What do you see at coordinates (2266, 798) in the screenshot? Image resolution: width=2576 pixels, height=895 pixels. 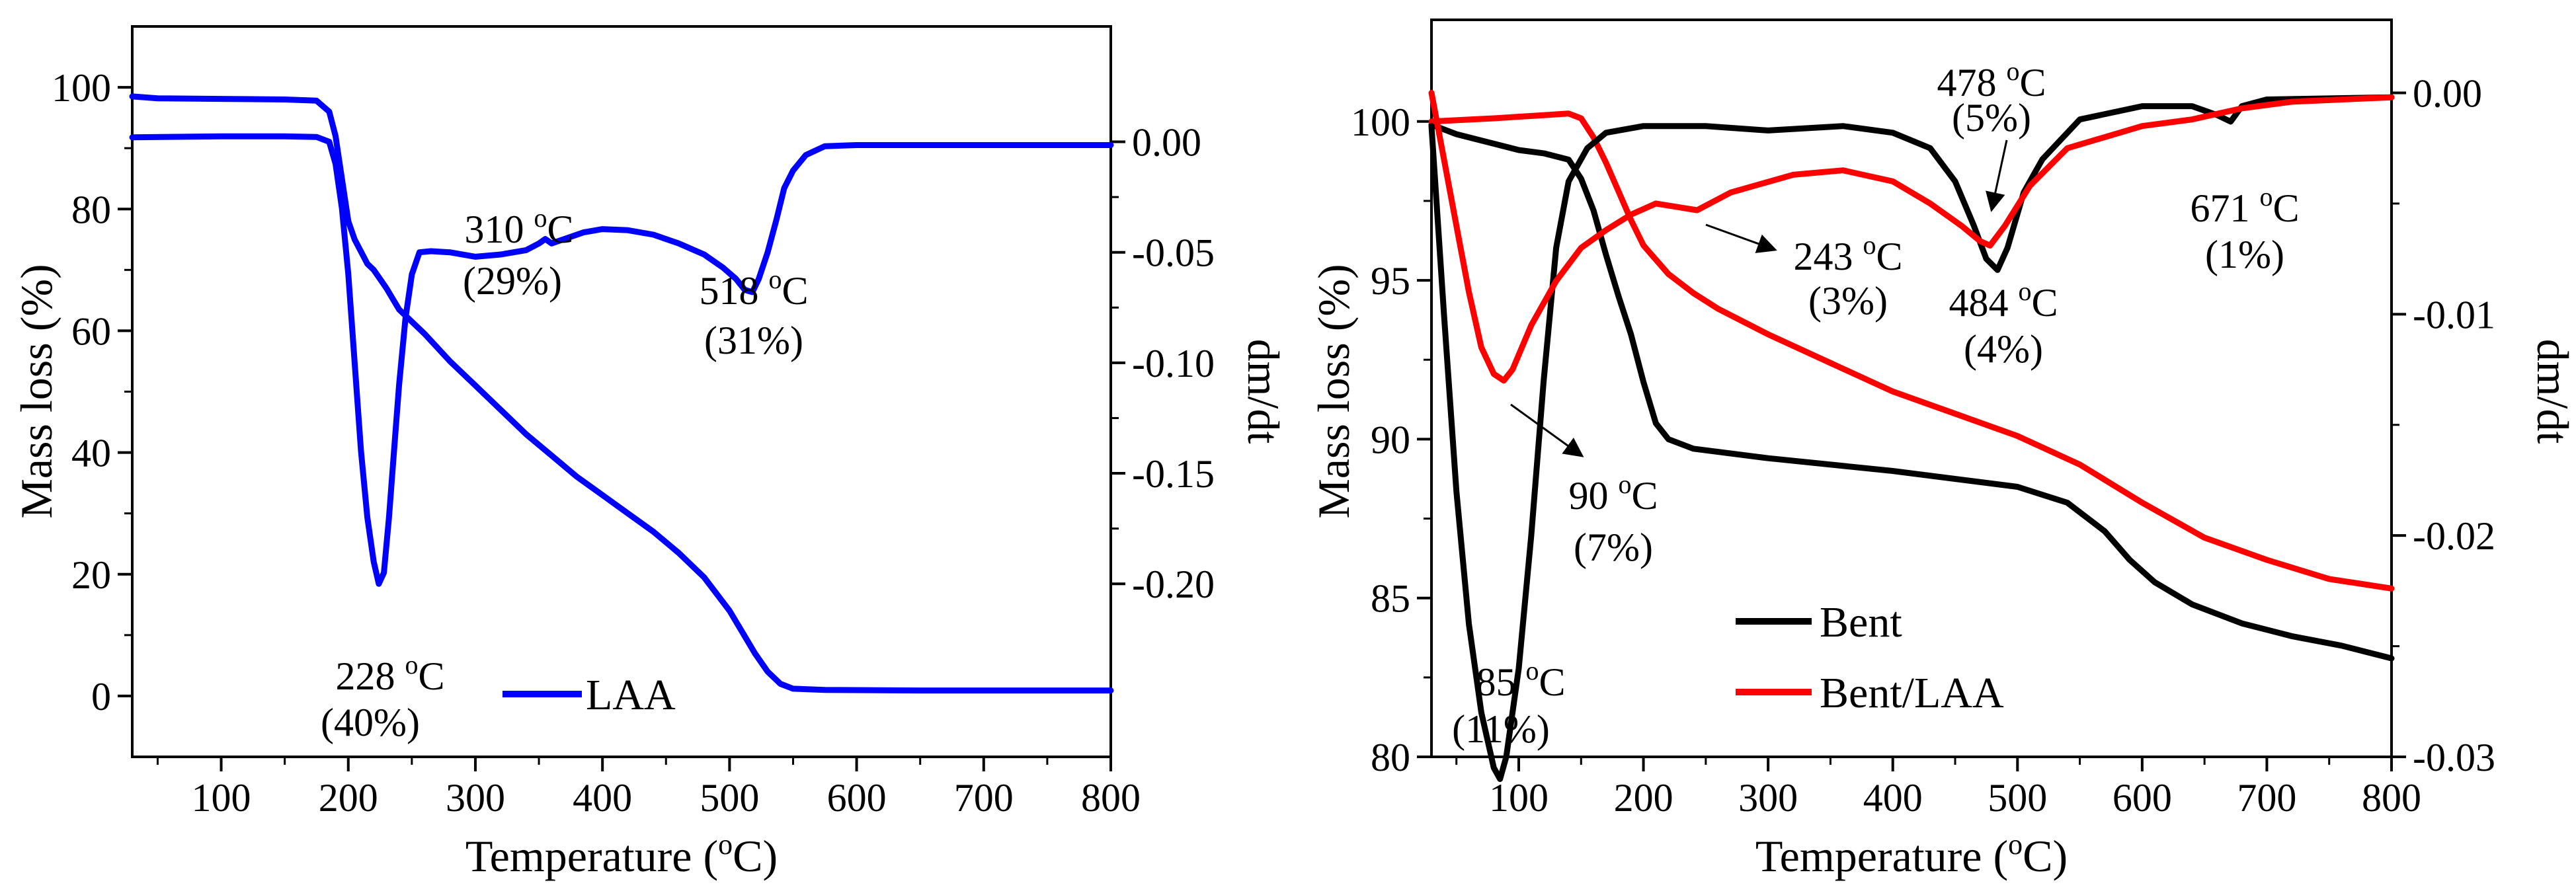 I see `right-xtick-label-700: 700` at bounding box center [2266, 798].